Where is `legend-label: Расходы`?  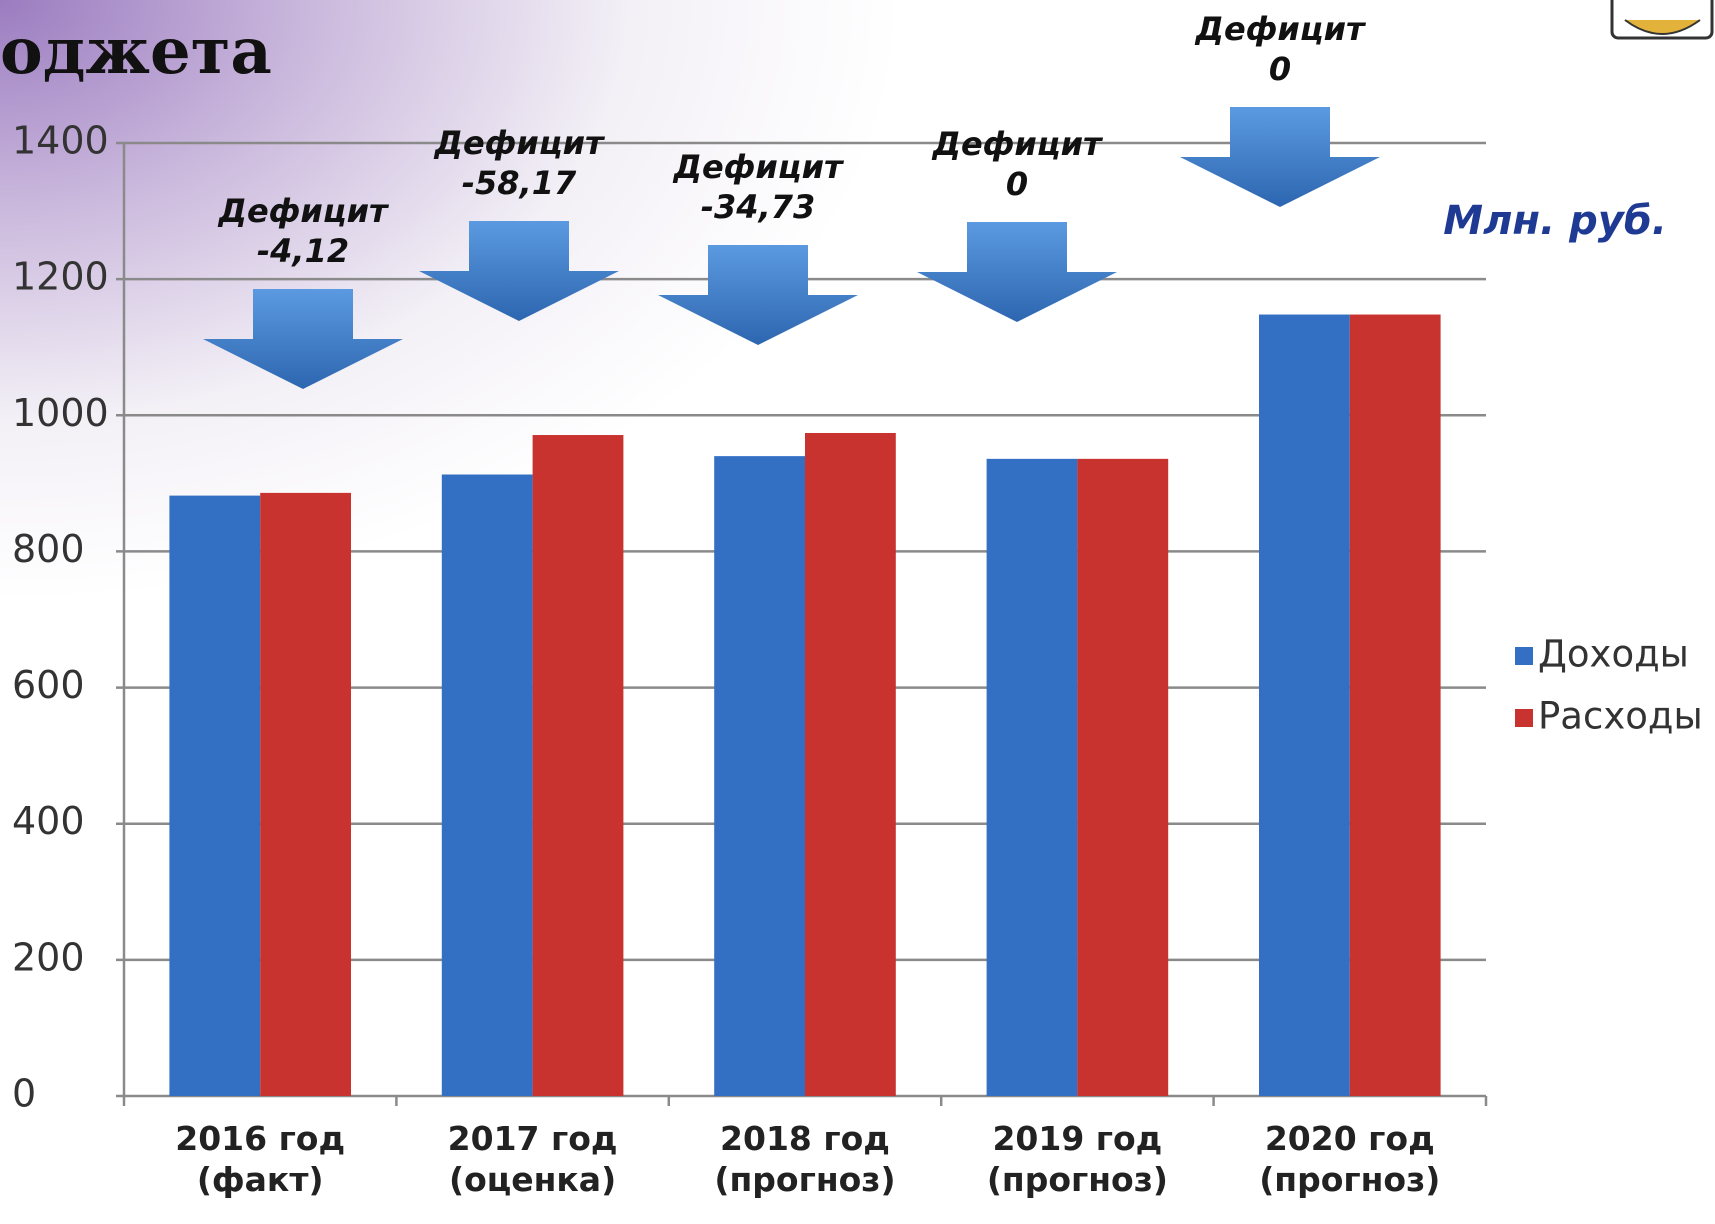
legend-label: Расходы is located at coordinates (1620, 716).